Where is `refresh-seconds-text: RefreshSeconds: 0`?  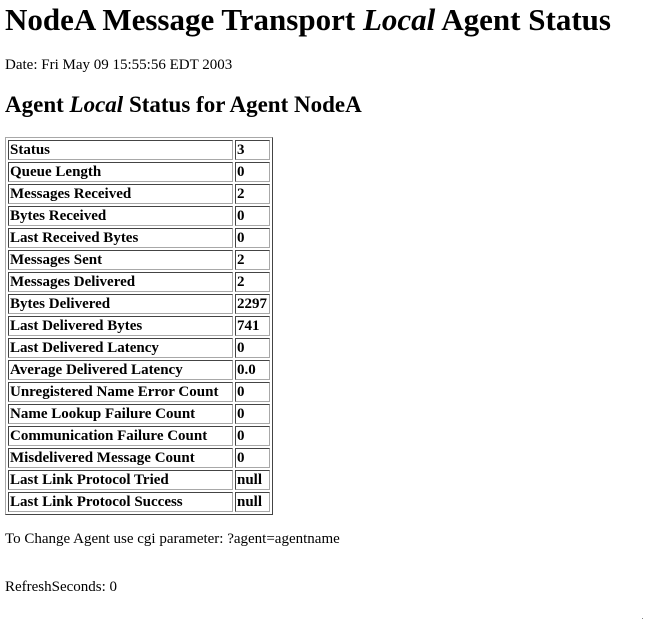 refresh-seconds-text: RefreshSeconds: 0 is located at coordinates (61, 587).